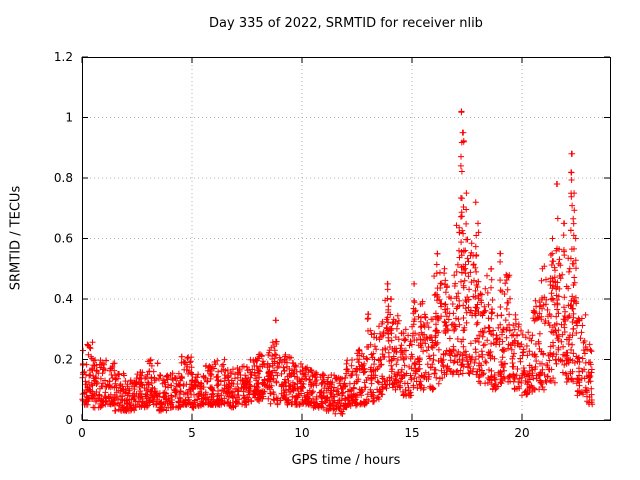 This screenshot has height=480, width=640. Describe the element at coordinates (82, 433) in the screenshot. I see `x-tick-label-0: 0` at that location.